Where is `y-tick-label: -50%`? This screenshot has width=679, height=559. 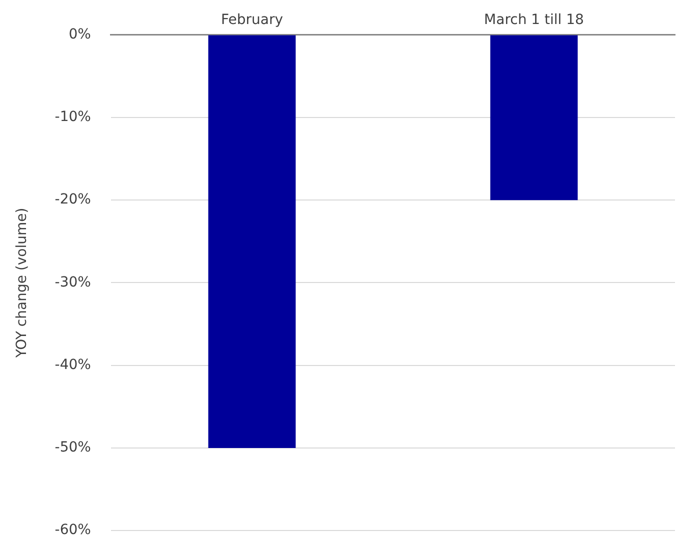
y-tick-label: -50% is located at coordinates (72, 448).